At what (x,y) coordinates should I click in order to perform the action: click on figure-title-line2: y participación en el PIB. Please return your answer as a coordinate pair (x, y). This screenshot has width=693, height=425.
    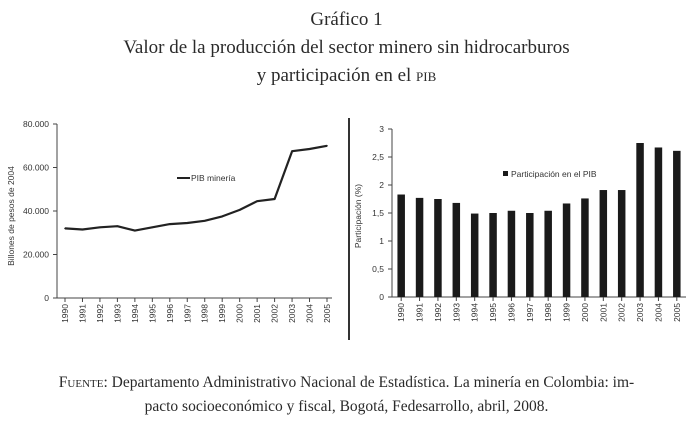
    Looking at the image, I should click on (346, 76).